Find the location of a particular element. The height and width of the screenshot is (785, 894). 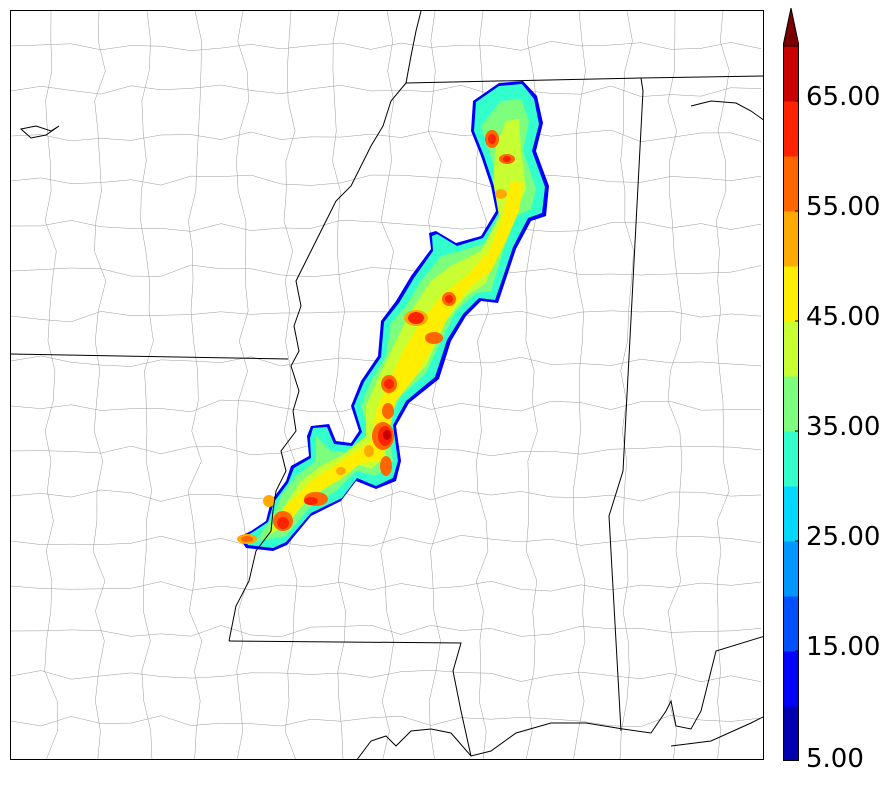

colorbar-label-35: 35.00 is located at coordinates (843, 427).